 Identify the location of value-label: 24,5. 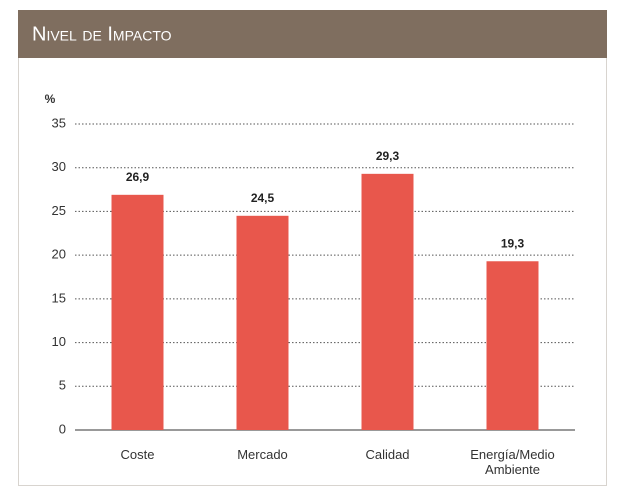
(263, 198).